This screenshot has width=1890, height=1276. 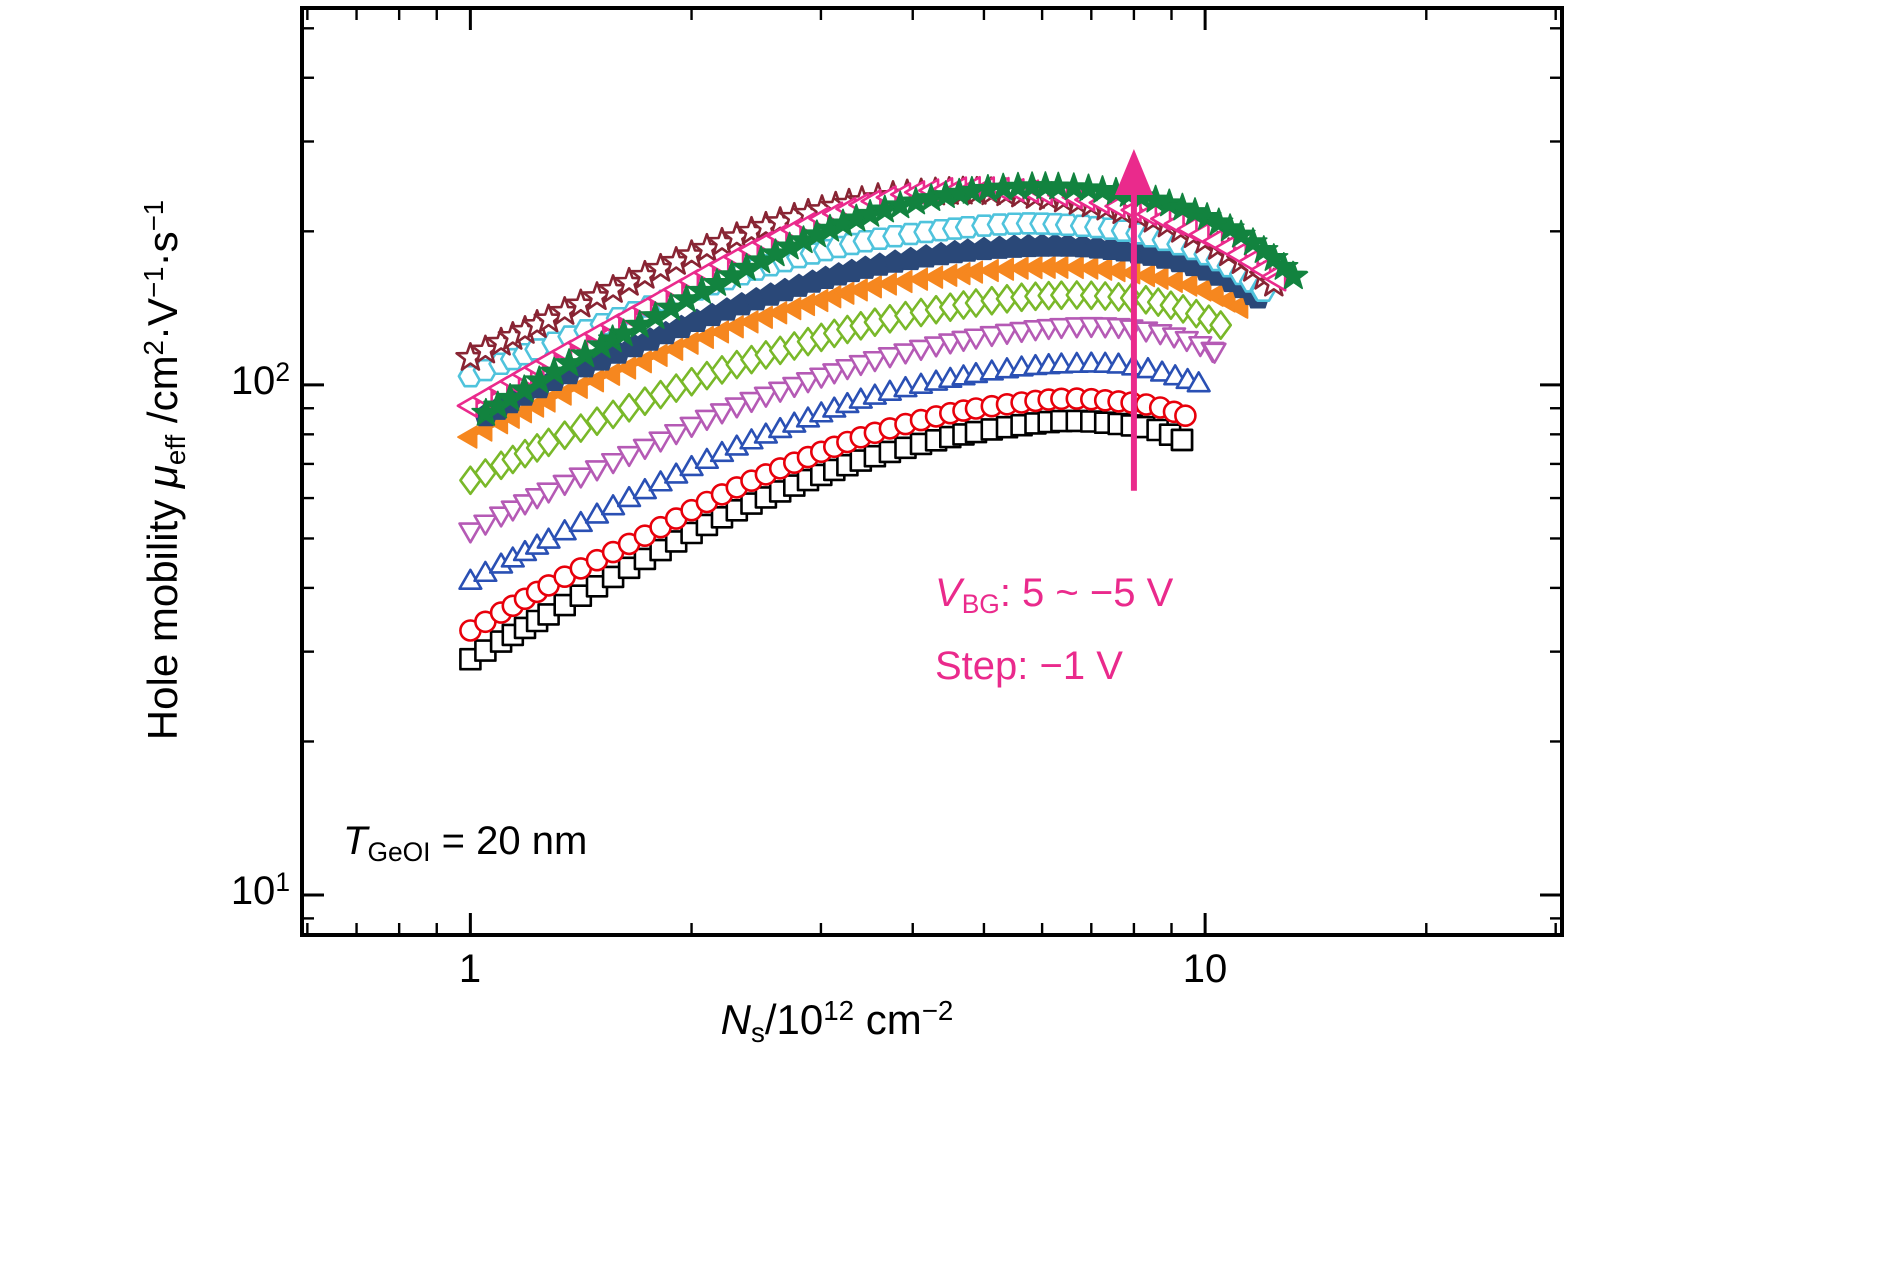 I want to click on annotation-vbg-range: VBG: 5 ~ −5 V, so click(x=1054, y=595).